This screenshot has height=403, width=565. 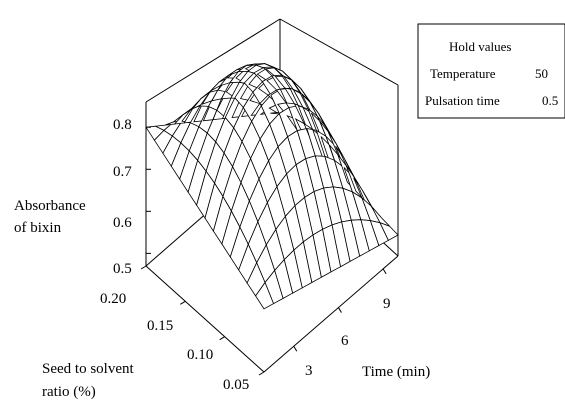 I want to click on floor-front-right, so click(x=331, y=314).